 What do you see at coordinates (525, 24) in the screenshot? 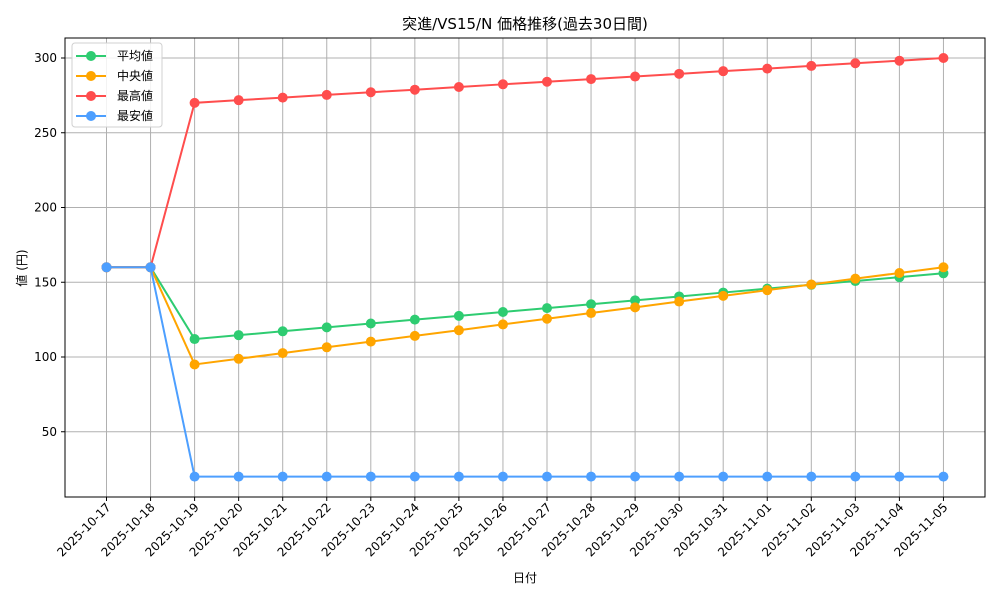
I see `chart-title: 突進/VS15/N 価格推移(過去30日間)` at bounding box center [525, 24].